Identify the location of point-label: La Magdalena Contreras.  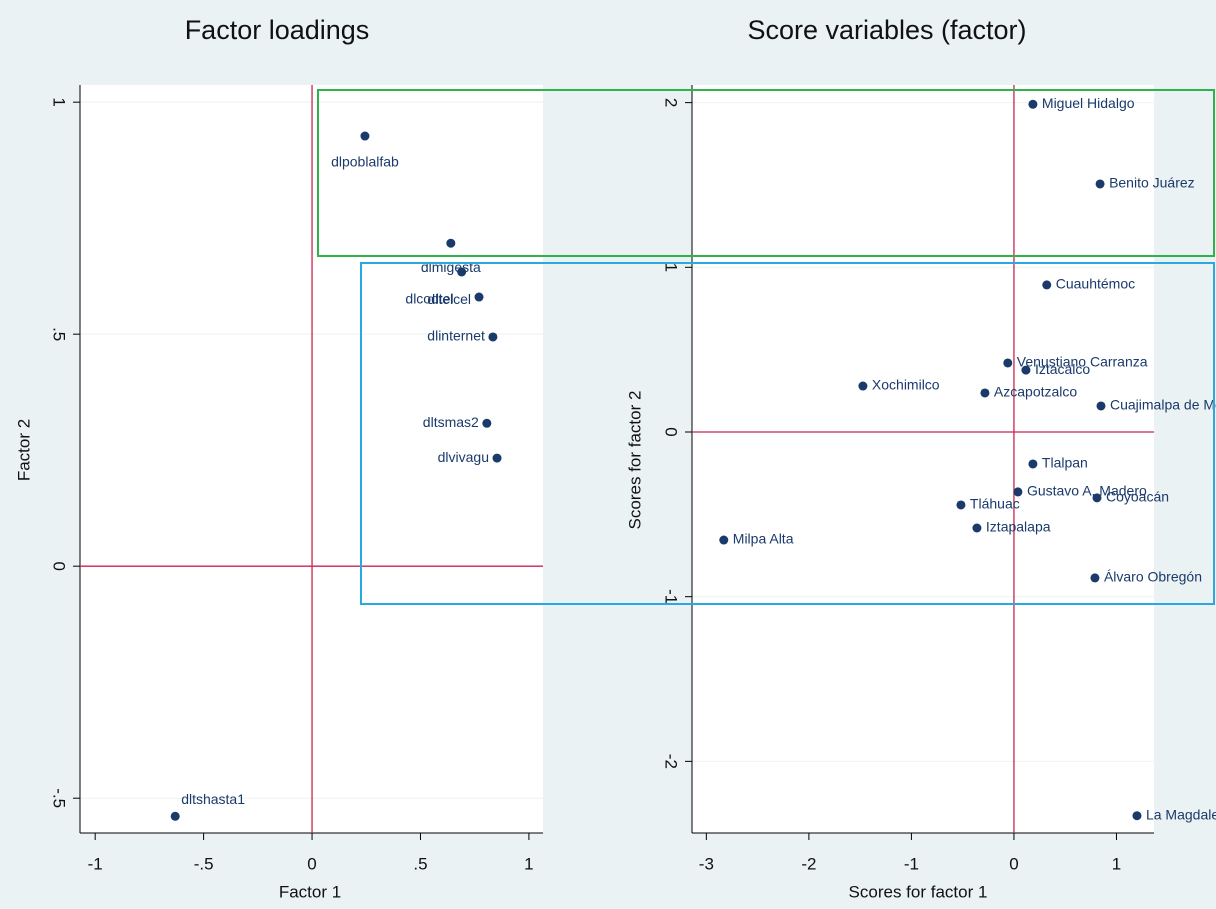
(1181, 814).